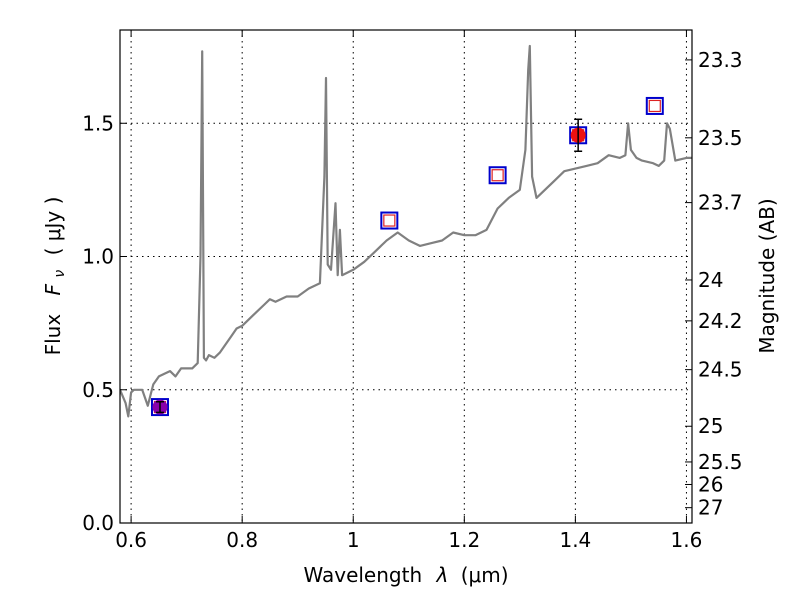 This screenshot has height=604, width=800. Describe the element at coordinates (687, 540) in the screenshot. I see `x-tick-label: 1.6` at that location.